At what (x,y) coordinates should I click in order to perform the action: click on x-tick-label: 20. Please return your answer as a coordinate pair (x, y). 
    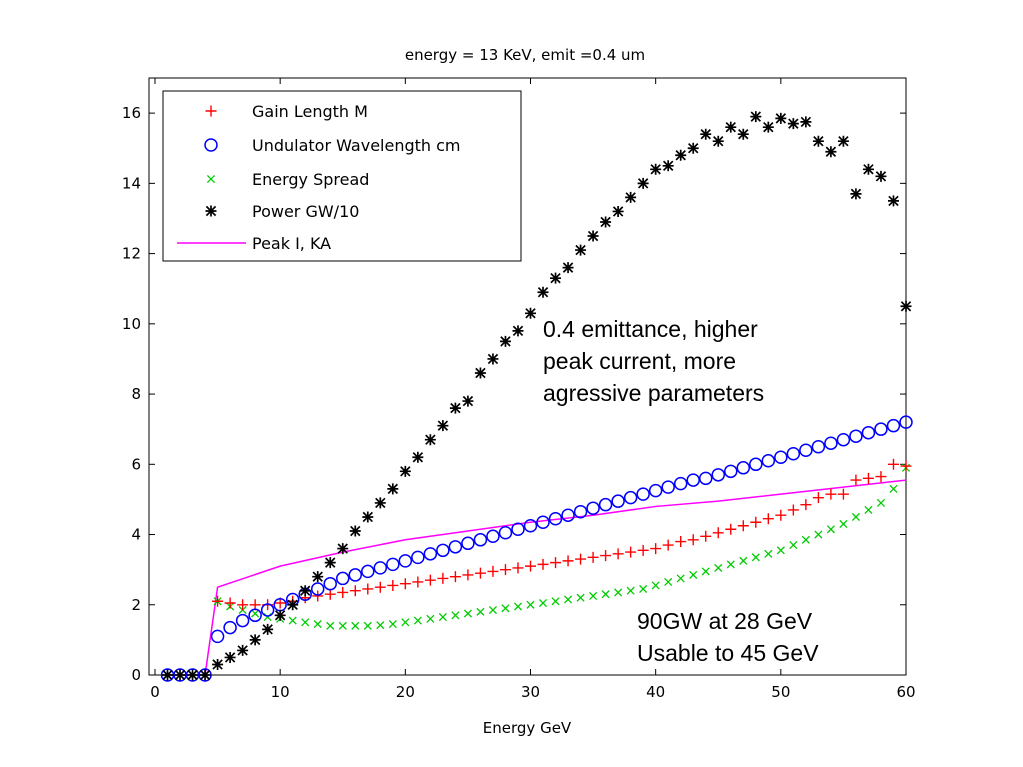
    Looking at the image, I should click on (405, 692).